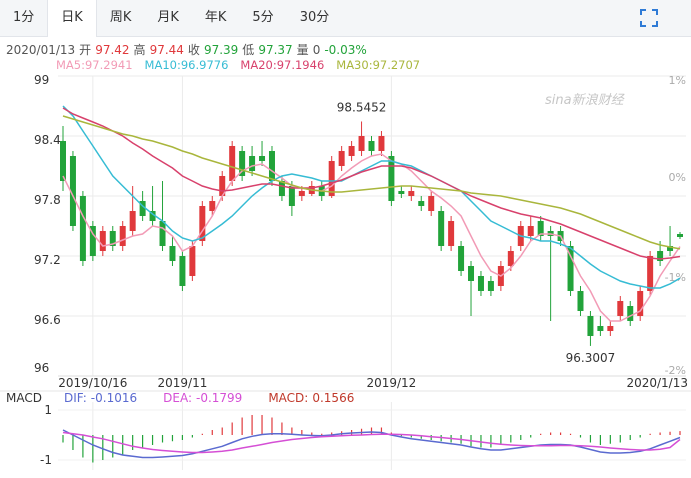  Describe the element at coordinates (166, 50) in the screenshot. I see `quote-value: 97.44` at that location.